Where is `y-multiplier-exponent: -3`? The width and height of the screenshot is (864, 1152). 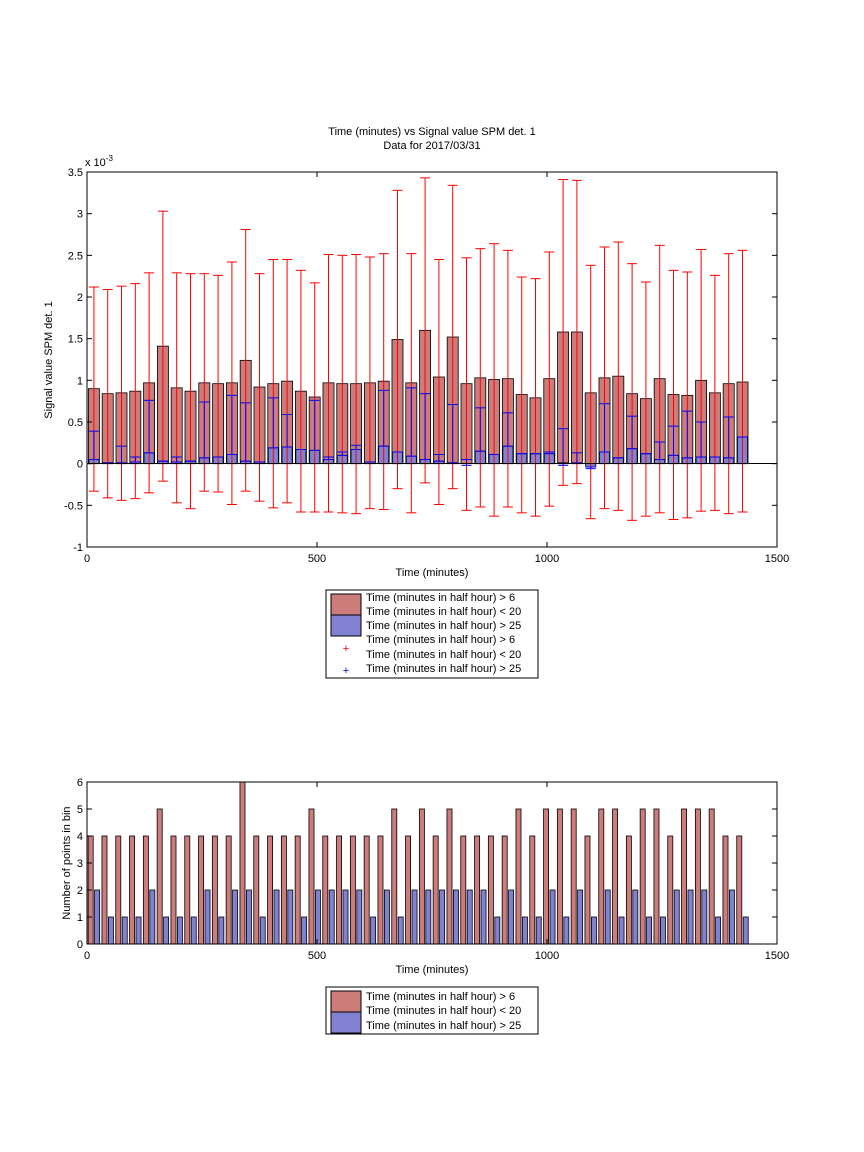 y-multiplier-exponent: -3 is located at coordinates (110, 158).